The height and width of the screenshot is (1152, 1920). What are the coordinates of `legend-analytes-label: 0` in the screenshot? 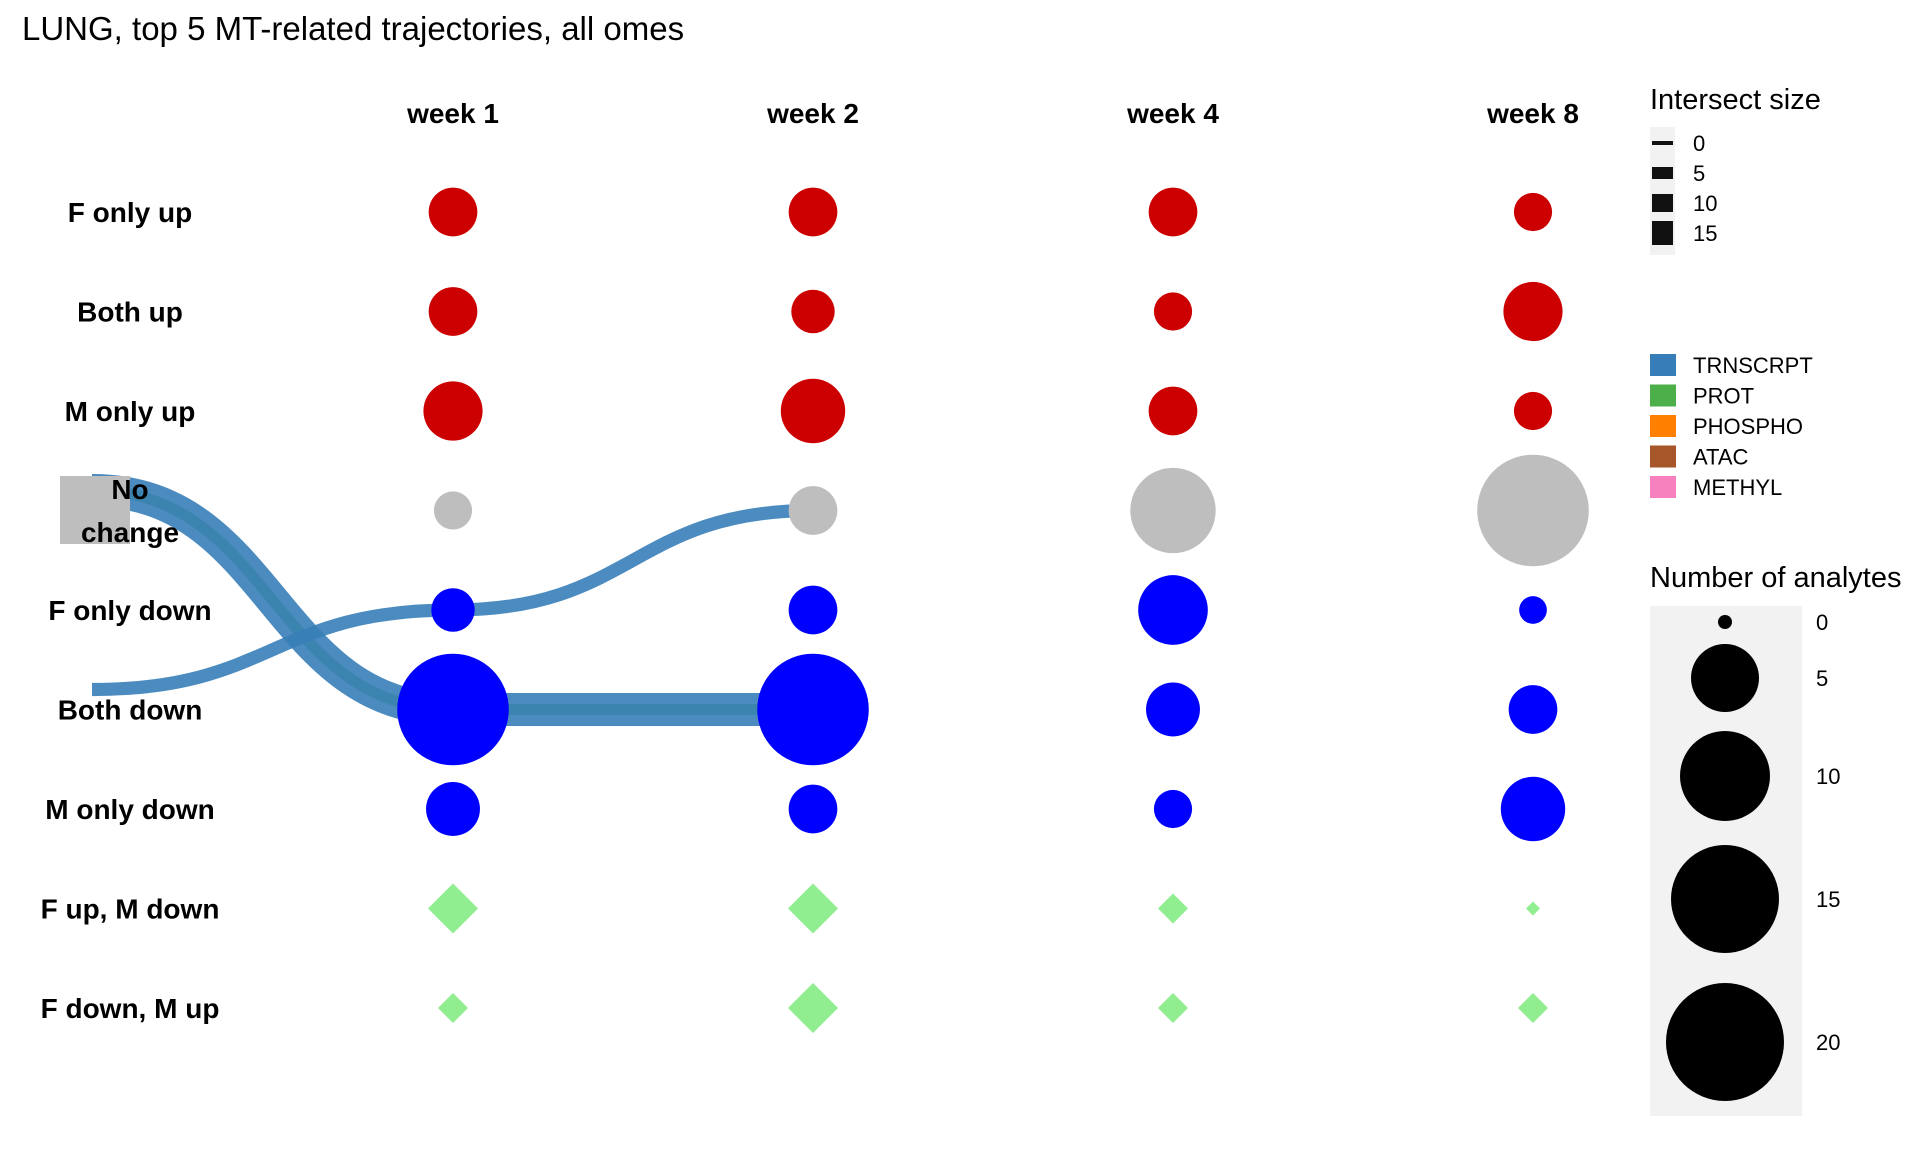 It's located at (1822, 622).